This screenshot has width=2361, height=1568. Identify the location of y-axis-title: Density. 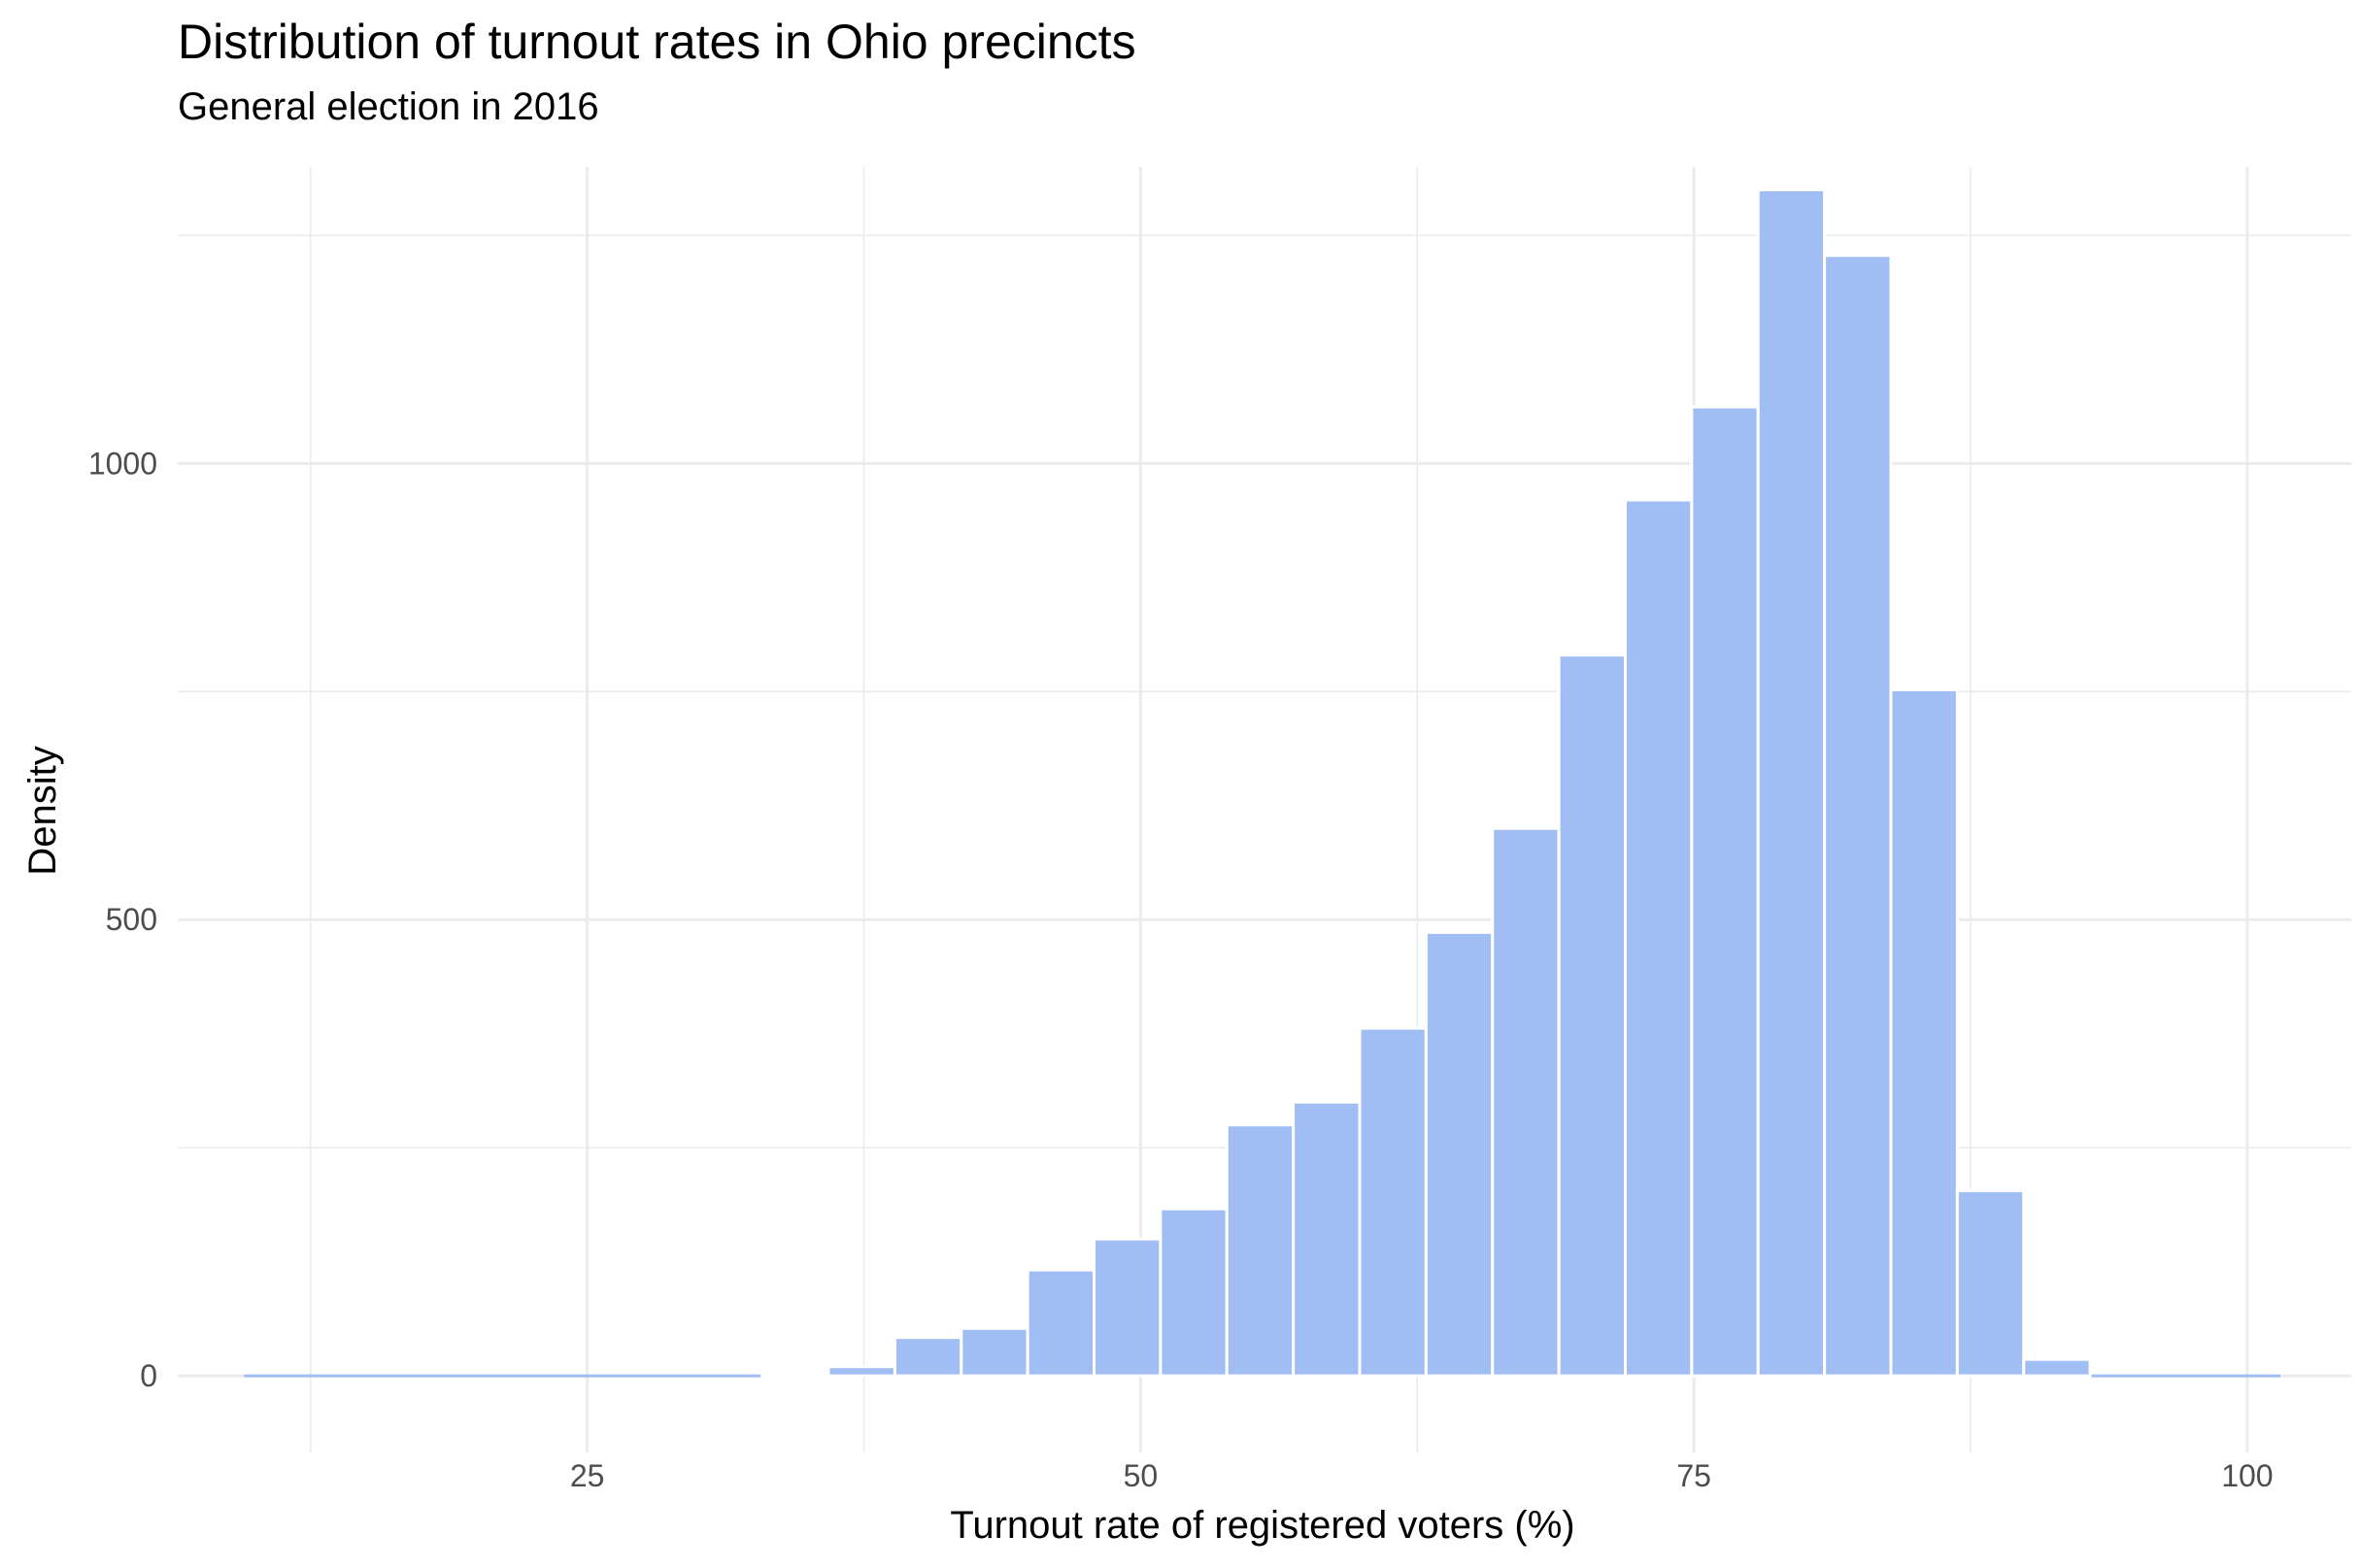
(42, 811).